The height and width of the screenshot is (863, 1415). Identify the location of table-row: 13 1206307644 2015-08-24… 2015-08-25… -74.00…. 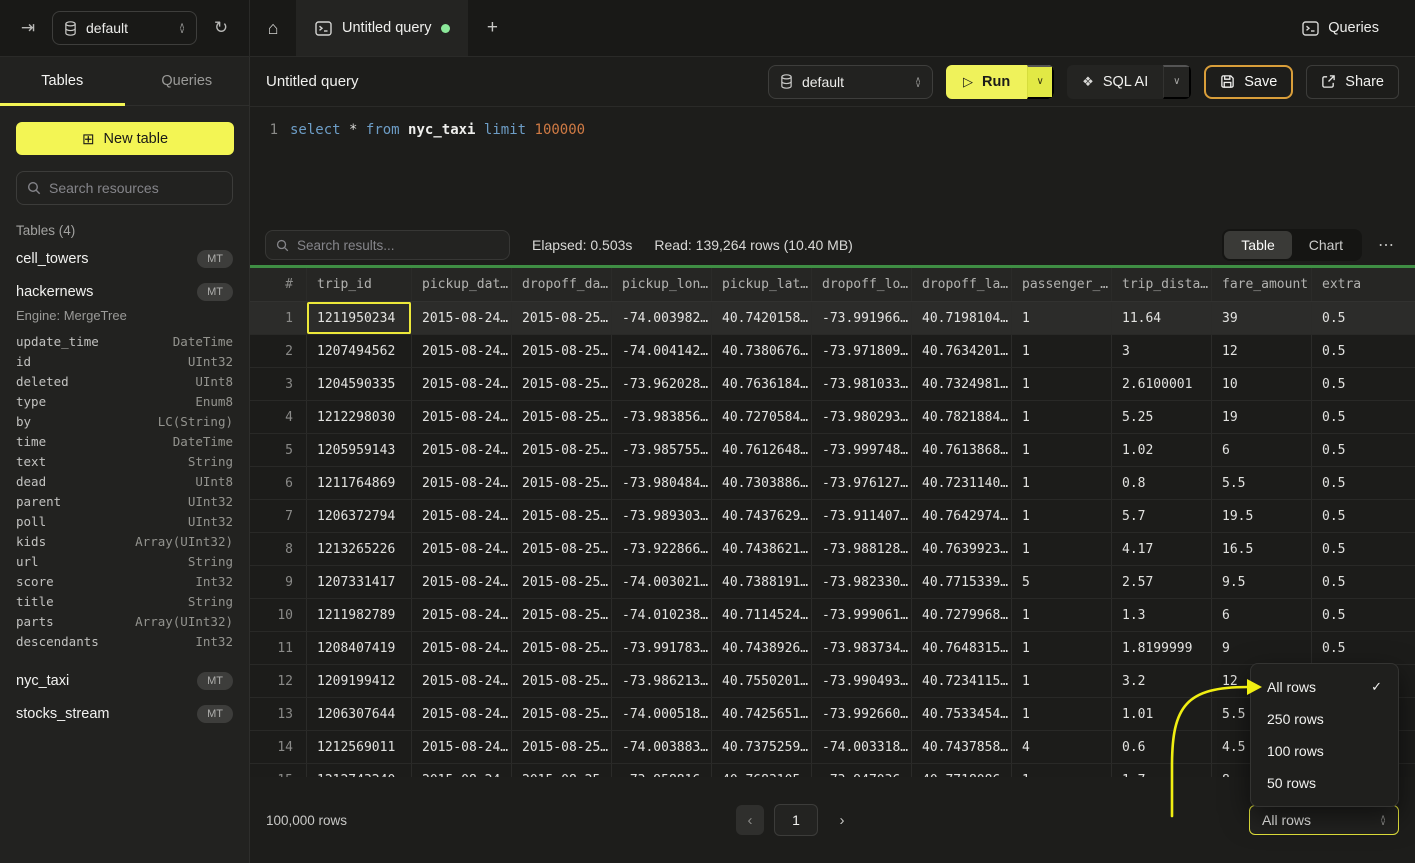
(832, 714).